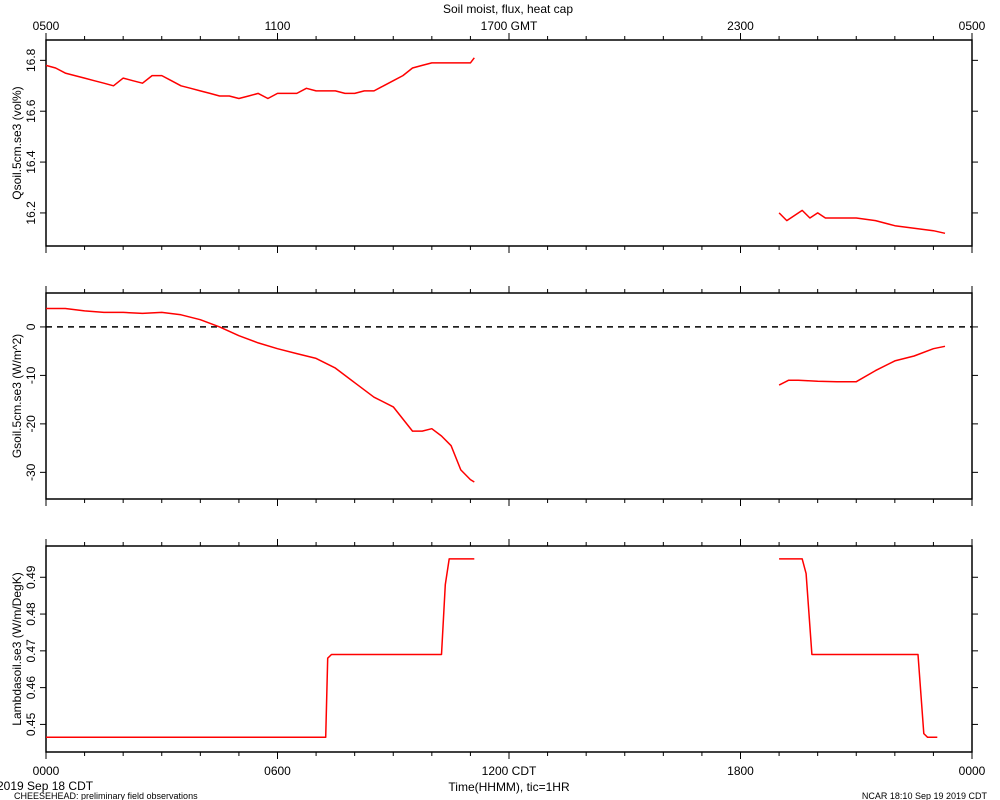 The width and height of the screenshot is (1000, 800). Describe the element at coordinates (31, 60) in the screenshot. I see `y-tick-label: 16.8` at that location.